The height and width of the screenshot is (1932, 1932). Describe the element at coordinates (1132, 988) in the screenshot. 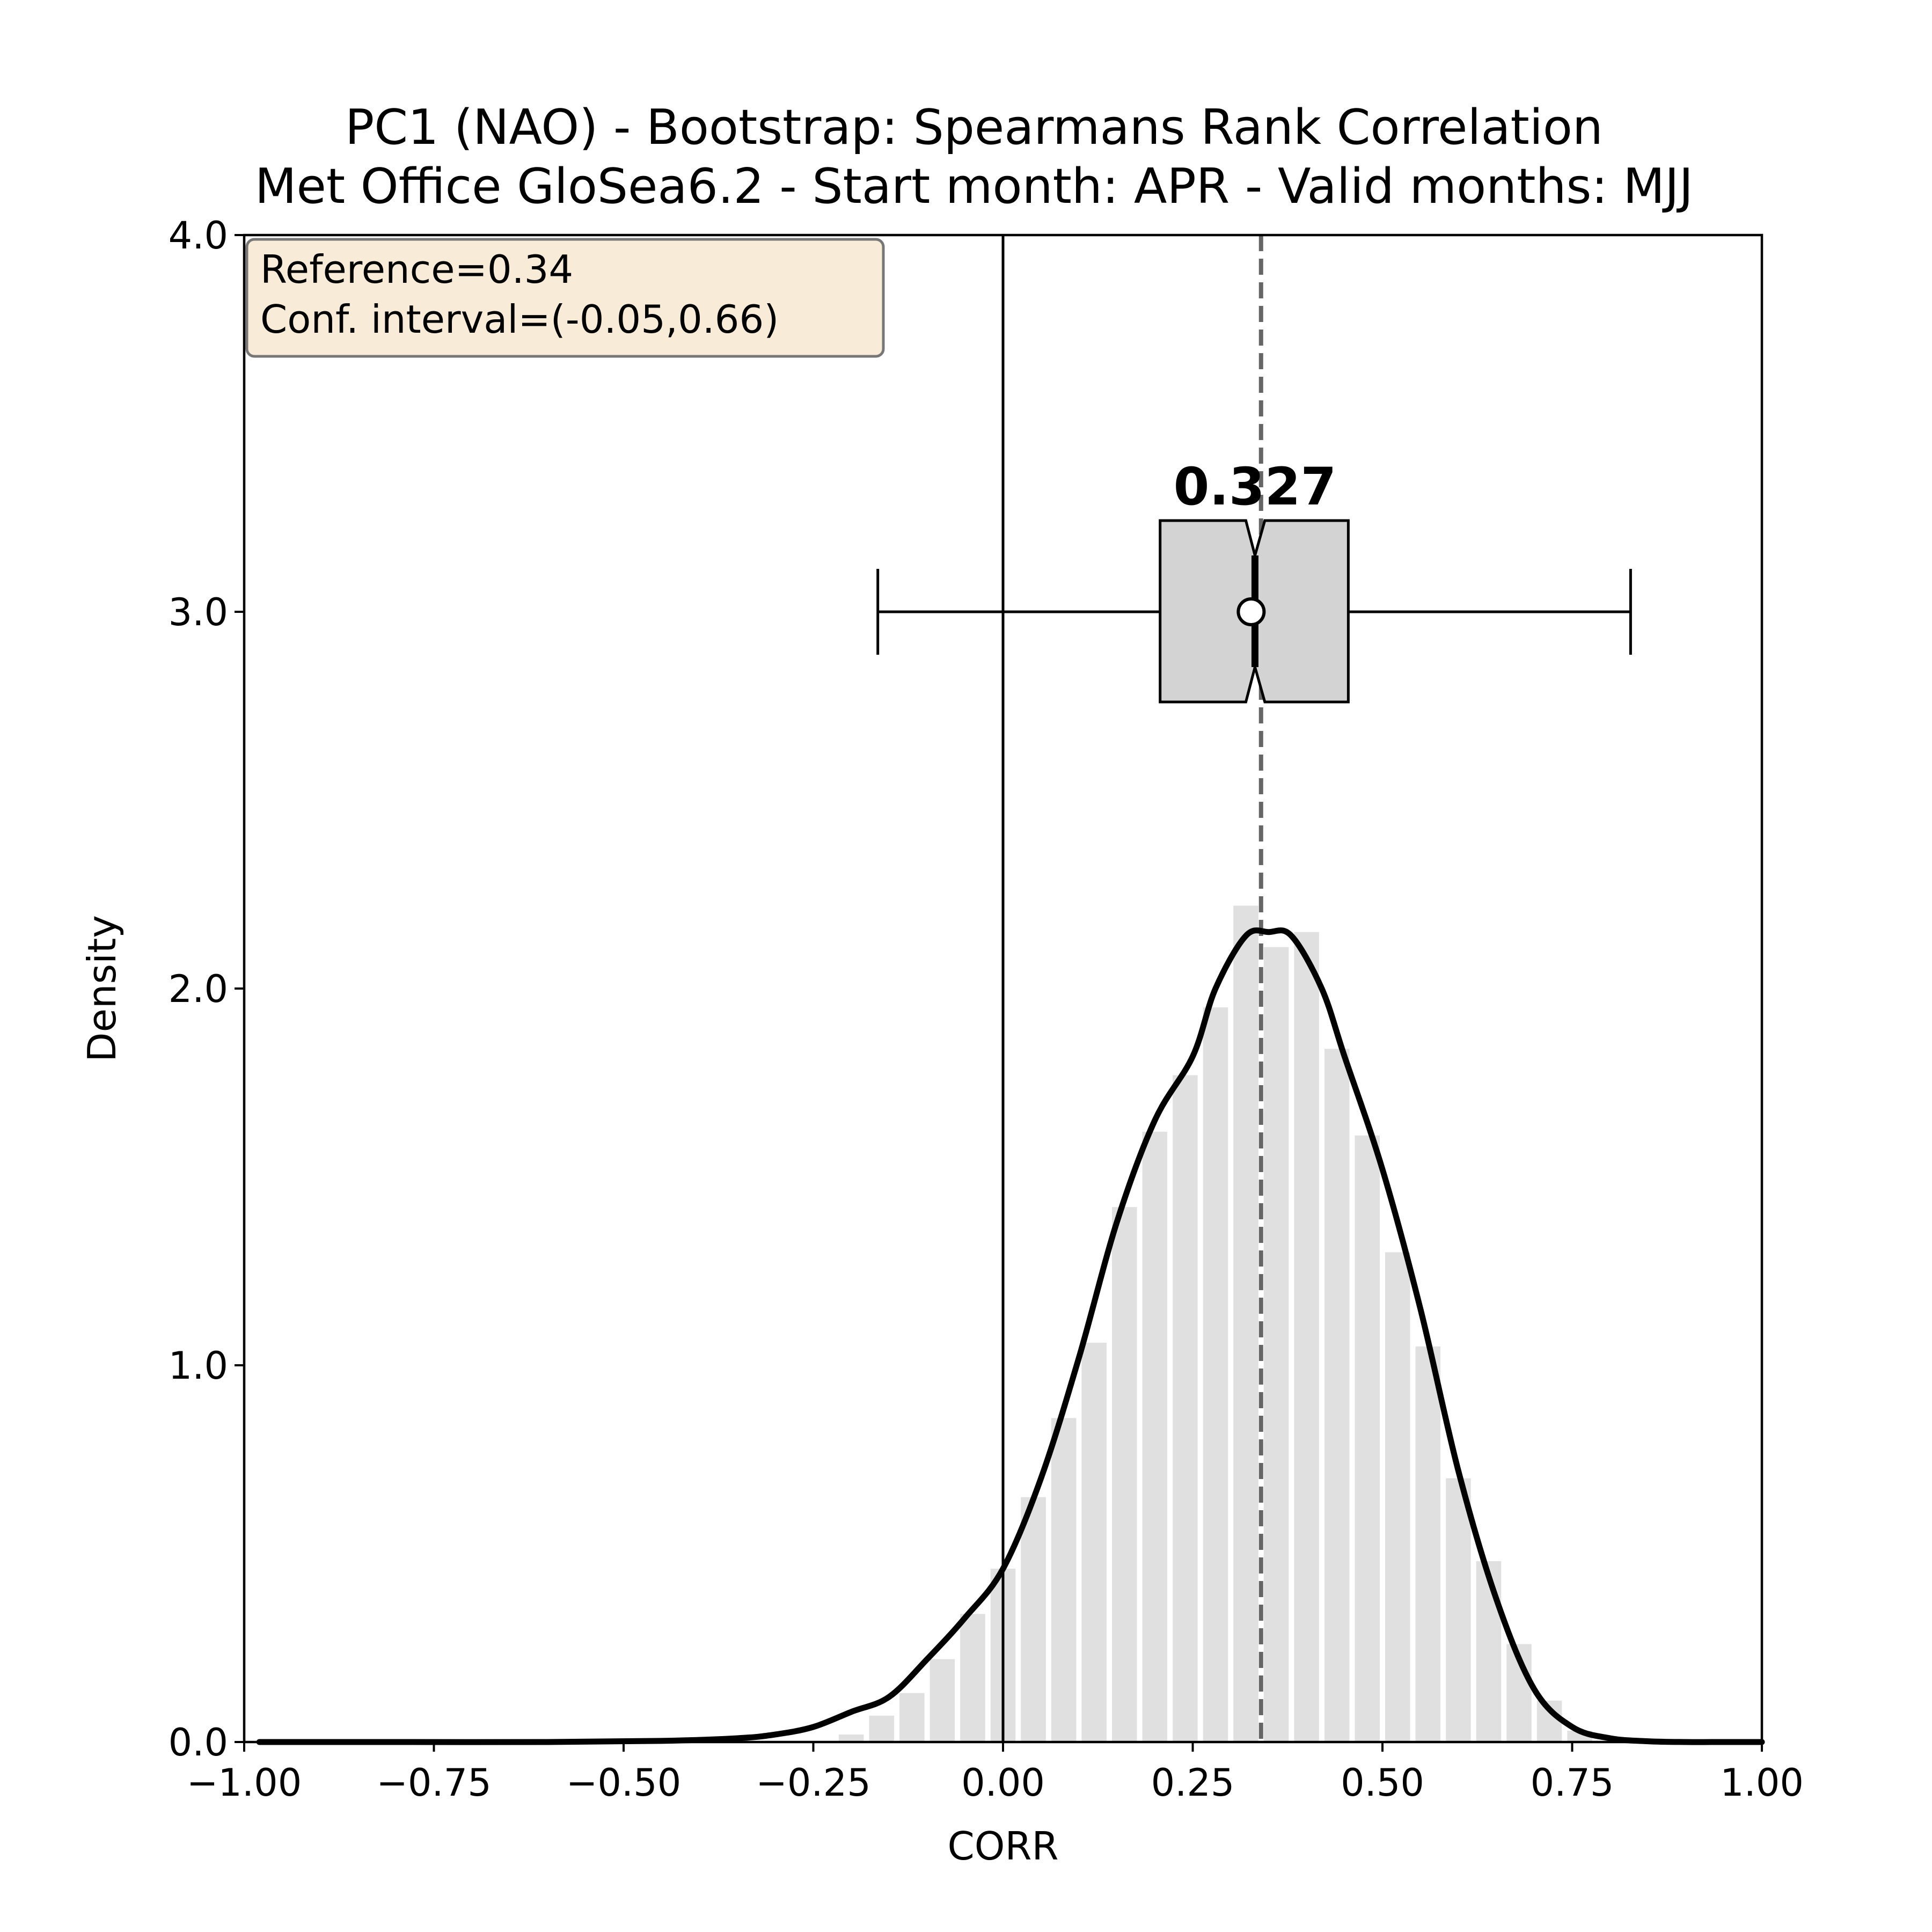

I see `reference-lines` at that location.